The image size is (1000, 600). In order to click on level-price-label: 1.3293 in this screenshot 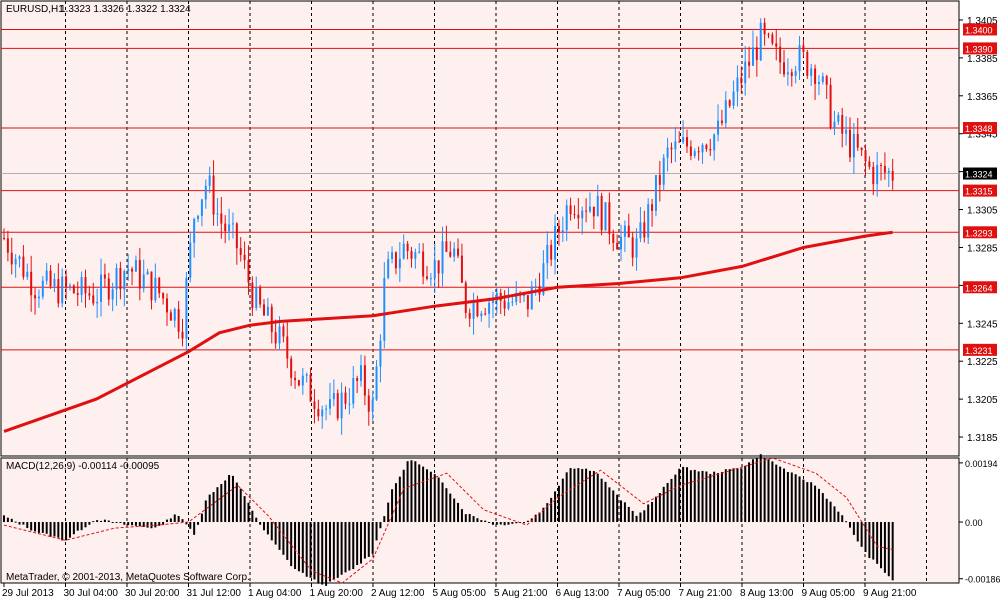, I will do `click(979, 233)`.